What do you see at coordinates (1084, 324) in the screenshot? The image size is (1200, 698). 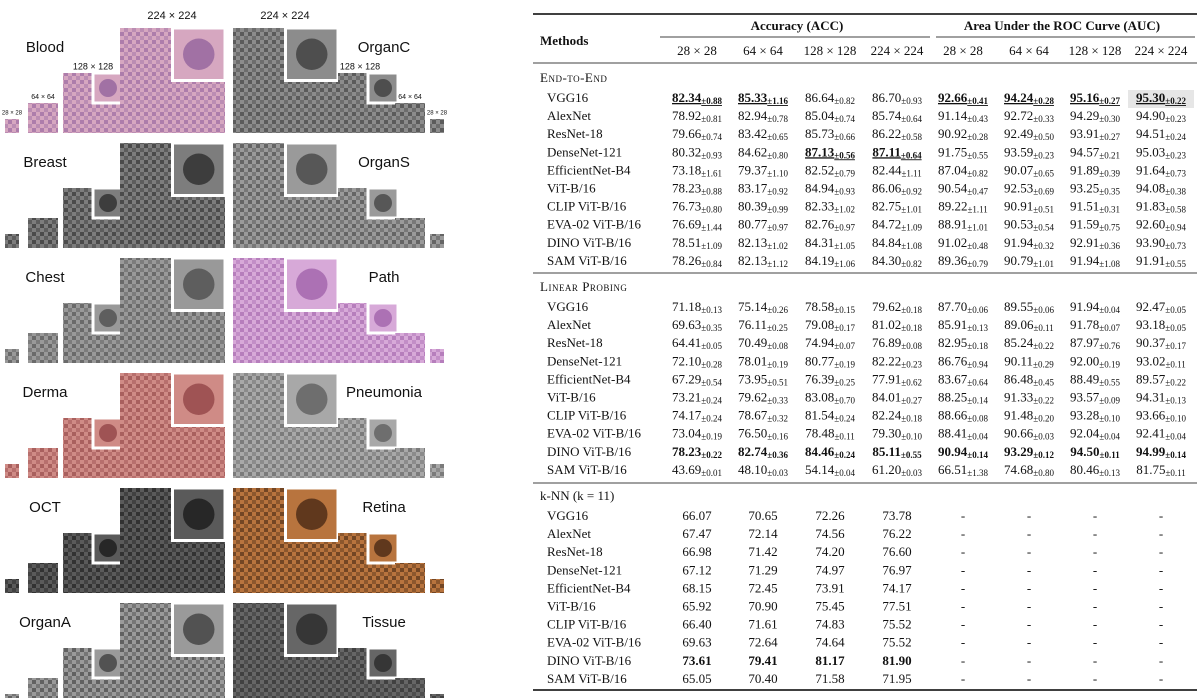 I see `cell-value: 91.78` at bounding box center [1084, 324].